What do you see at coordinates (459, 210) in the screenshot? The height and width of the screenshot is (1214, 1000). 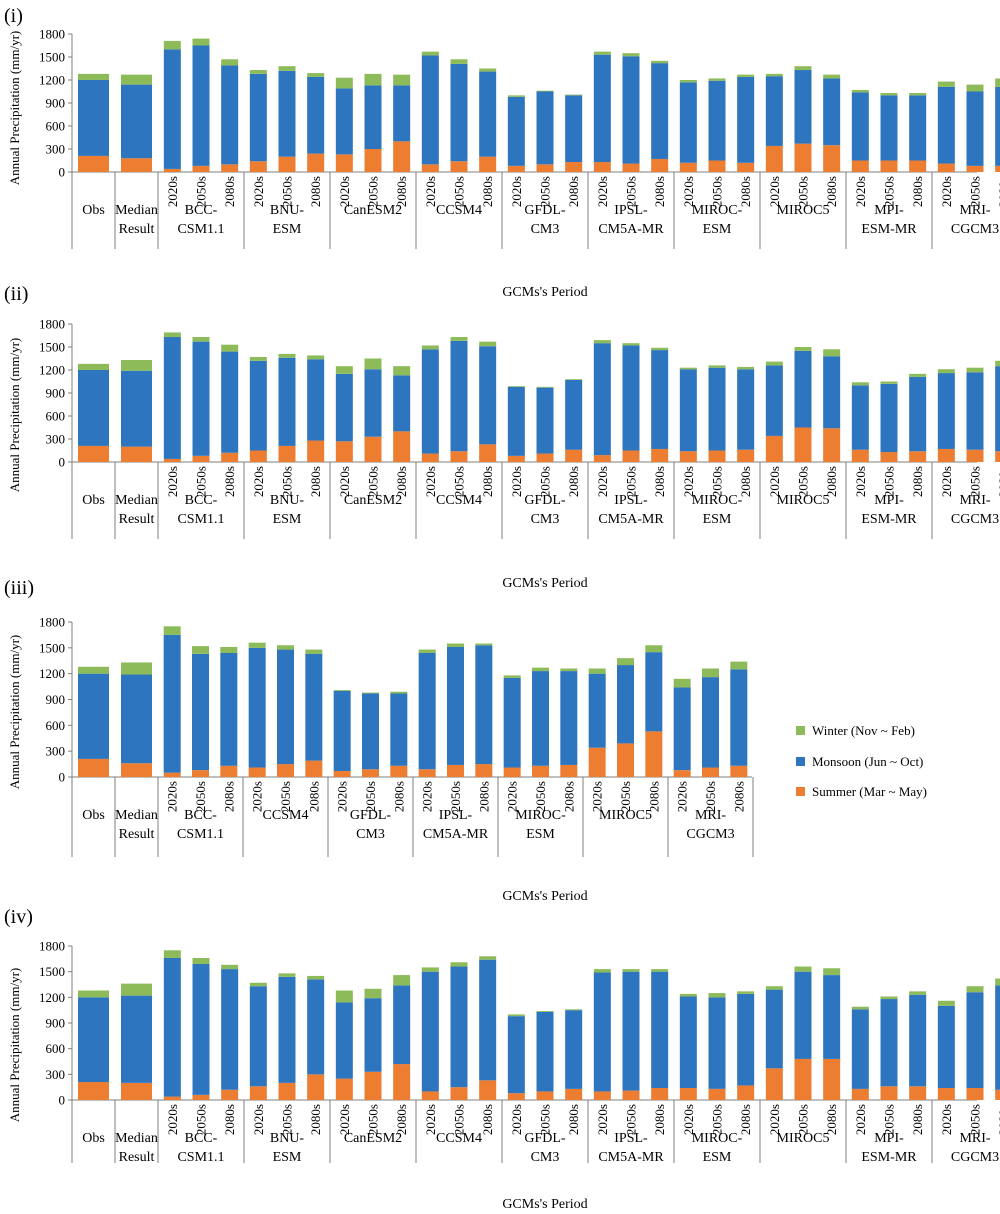 I see `group-label: CCSM4` at bounding box center [459, 210].